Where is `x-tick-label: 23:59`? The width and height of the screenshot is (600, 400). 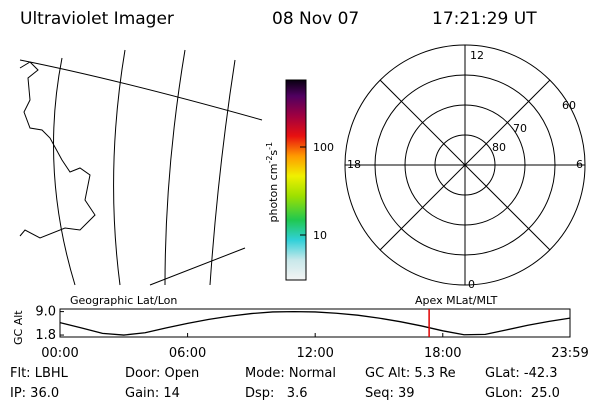 x-tick-label: 23:59 is located at coordinates (569, 353).